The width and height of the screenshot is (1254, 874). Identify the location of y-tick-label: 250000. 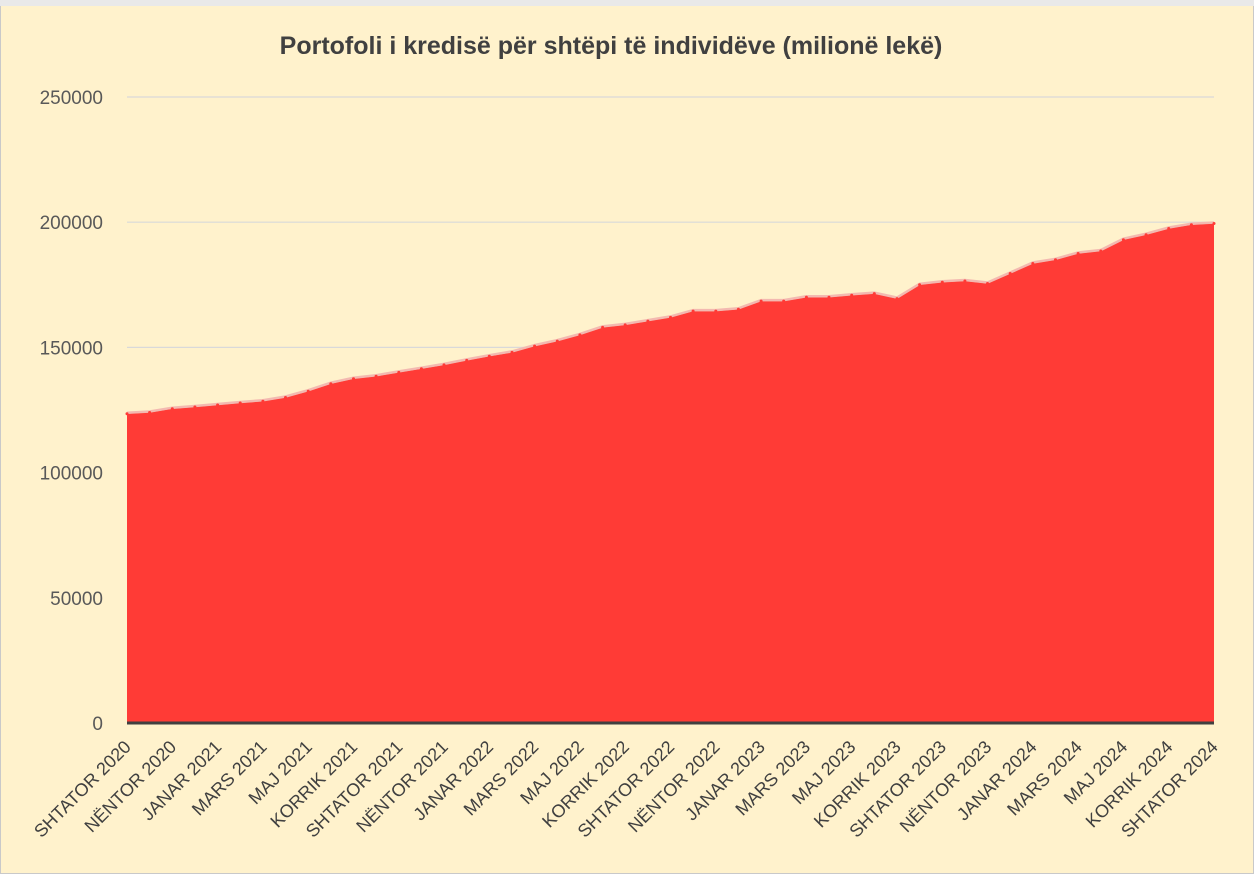
(71, 98).